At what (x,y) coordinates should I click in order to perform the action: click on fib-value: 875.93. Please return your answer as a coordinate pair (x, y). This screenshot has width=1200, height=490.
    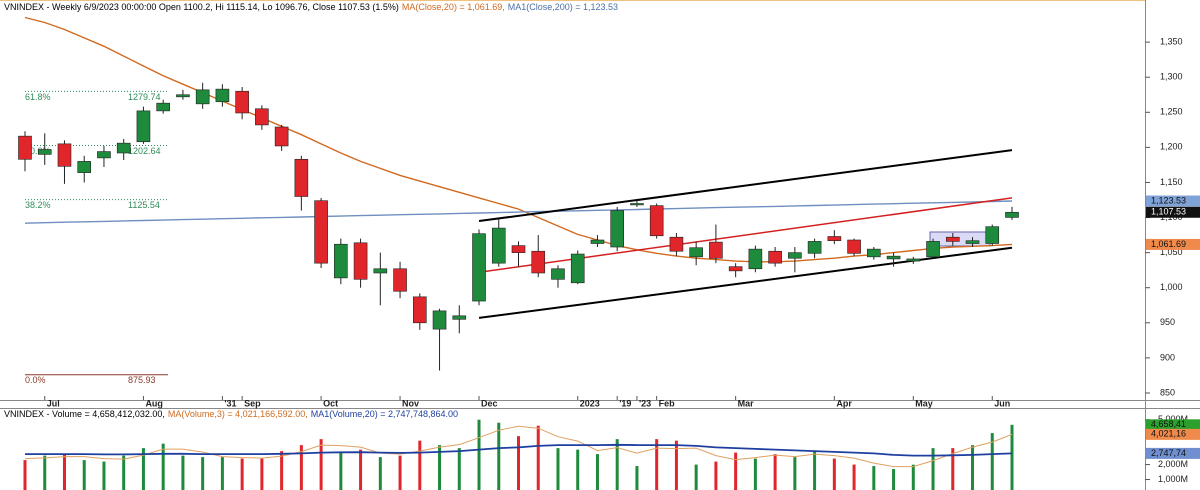
    Looking at the image, I should click on (142, 380).